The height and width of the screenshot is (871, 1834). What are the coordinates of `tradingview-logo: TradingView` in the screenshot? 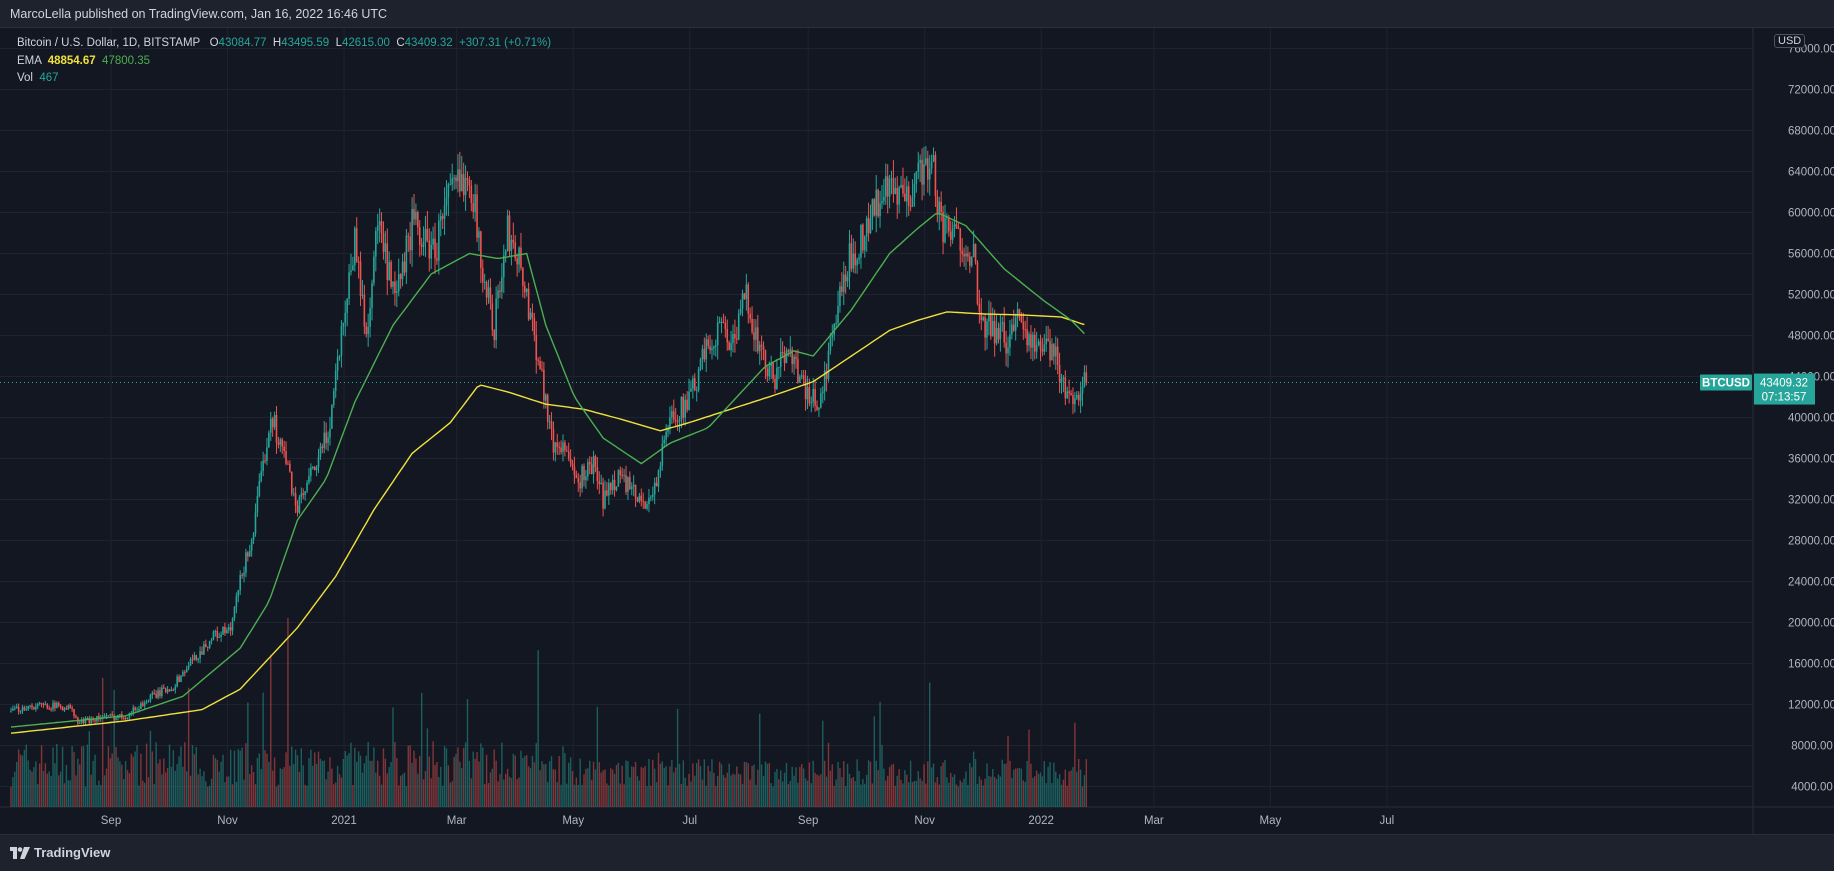 It's located at (60, 852).